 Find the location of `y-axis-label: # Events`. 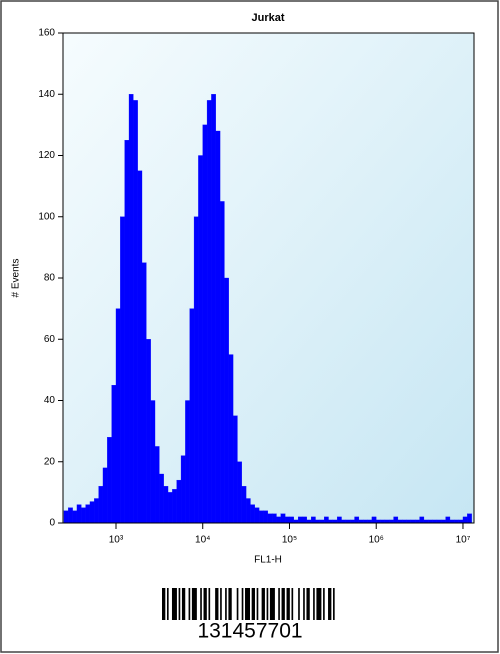

y-axis-label: # Events is located at coordinates (16, 278).